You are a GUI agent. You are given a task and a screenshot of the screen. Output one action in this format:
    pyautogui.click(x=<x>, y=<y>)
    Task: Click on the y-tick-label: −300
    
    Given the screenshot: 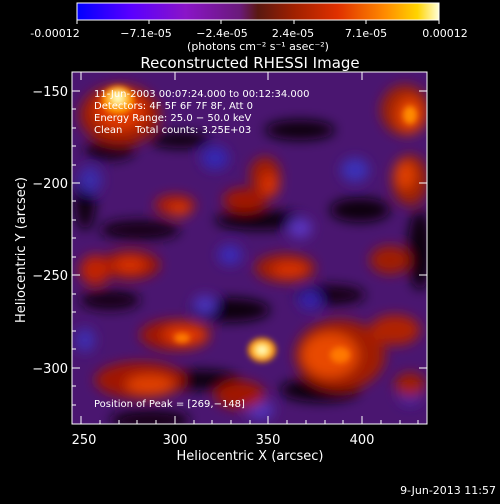 What is the action you would take?
    pyautogui.click(x=50, y=369)
    